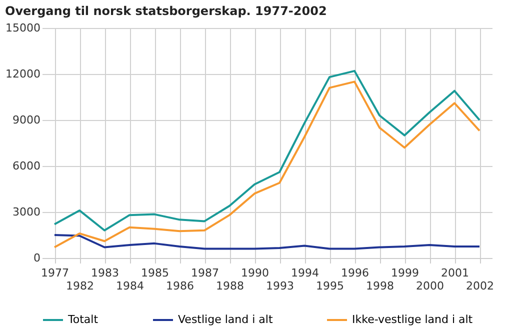 The height and width of the screenshot is (335, 510). Describe the element at coordinates (26, 166) in the screenshot. I see `y-tick-label: 6000` at that location.